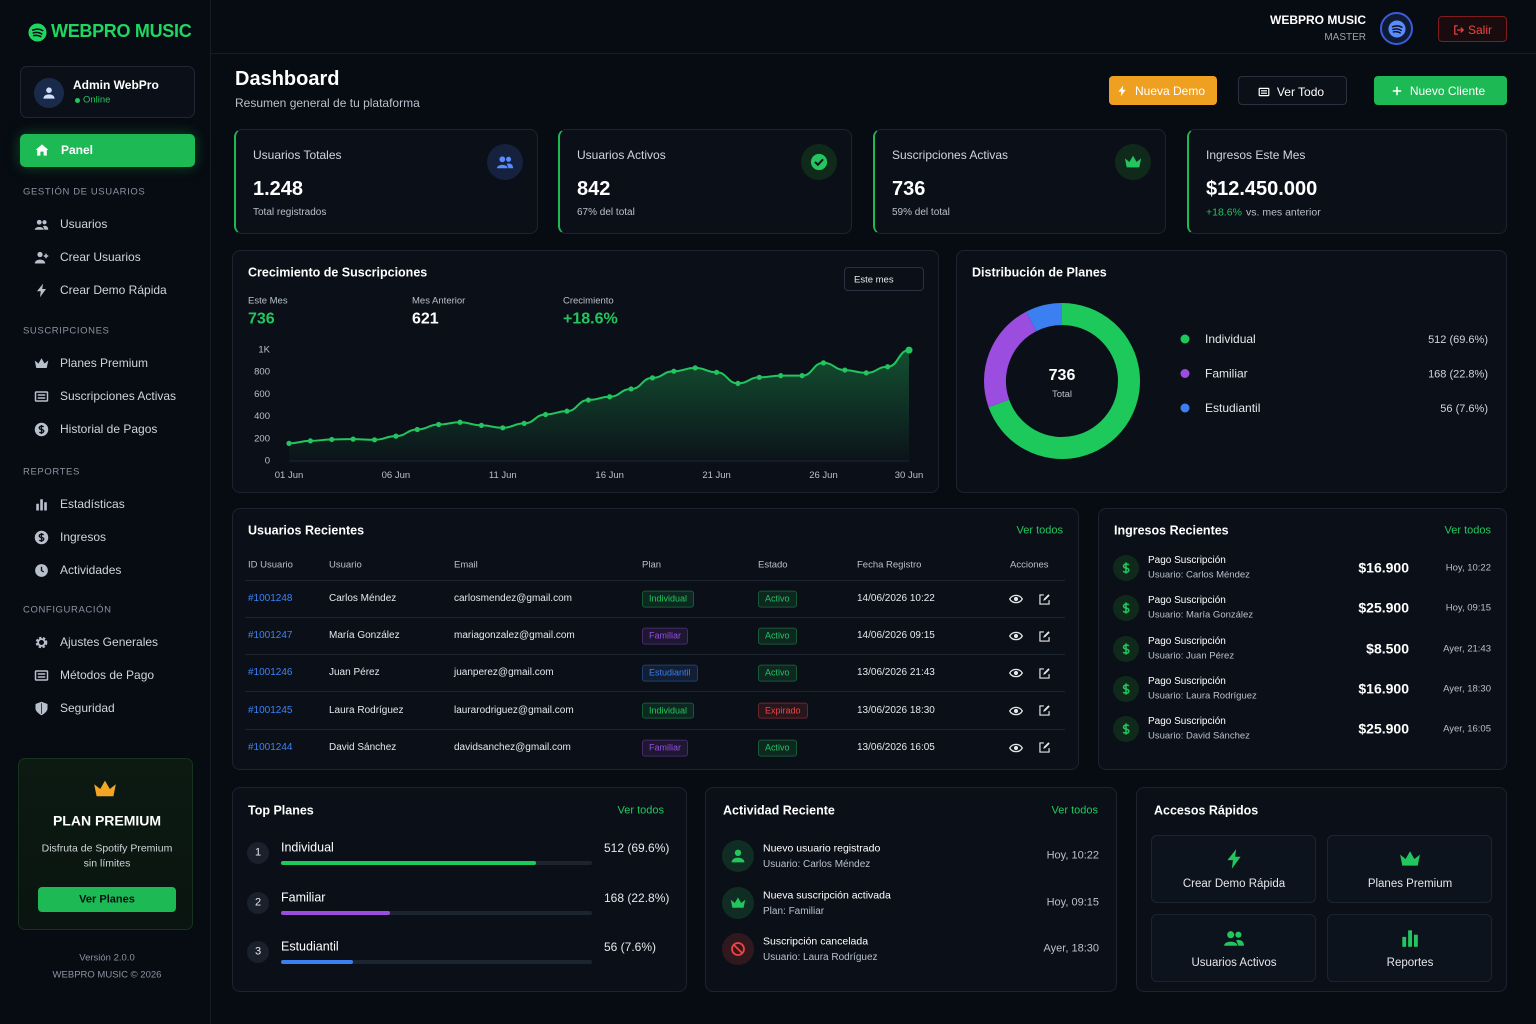 This screenshot has height=1024, width=1536. What do you see at coordinates (1409, 948) in the screenshot?
I see `quick-access-tile: Reportes` at bounding box center [1409, 948].